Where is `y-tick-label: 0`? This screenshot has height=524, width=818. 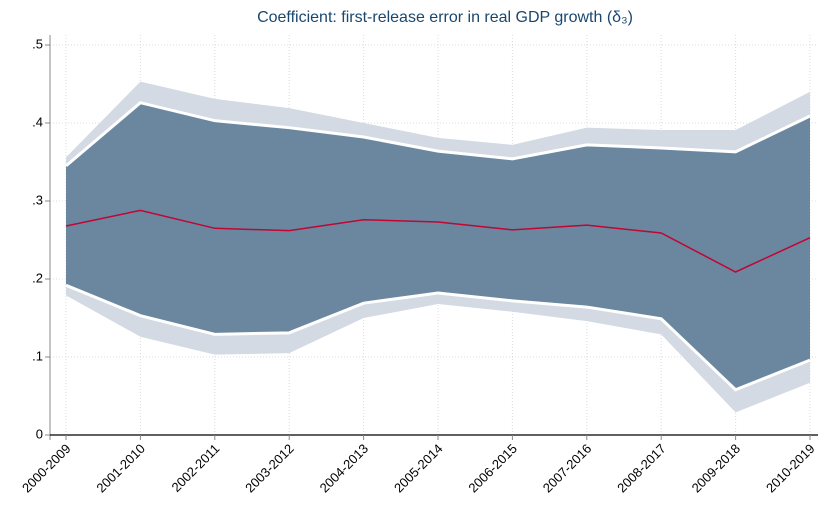
y-tick-label: 0 is located at coordinates (39, 433).